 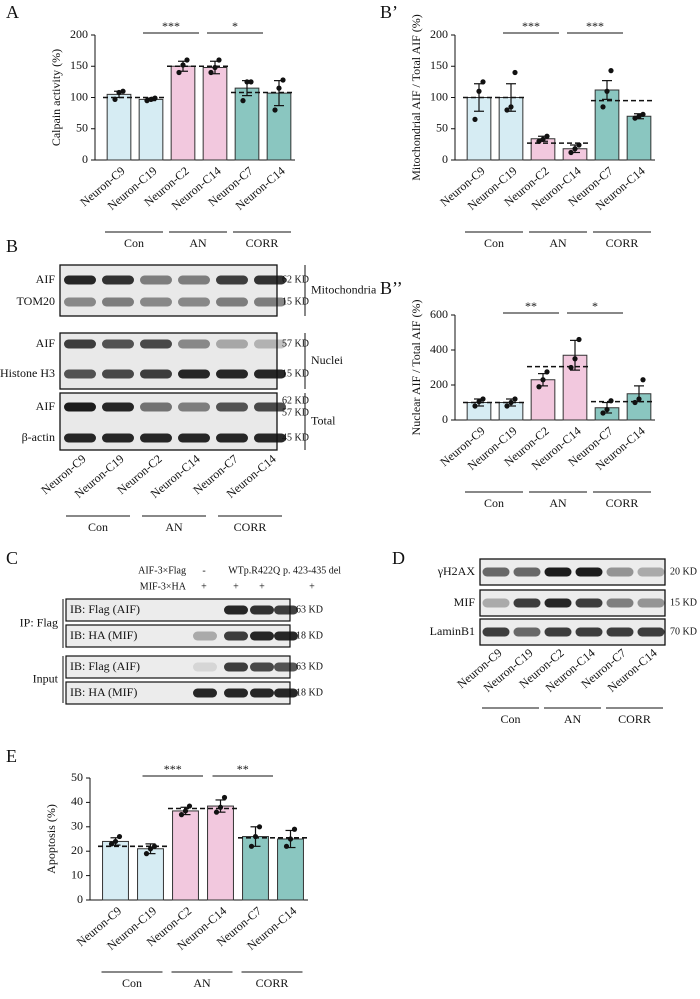 What do you see at coordinates (323, 420) in the screenshot?
I see `fraction-label: Total` at bounding box center [323, 420].